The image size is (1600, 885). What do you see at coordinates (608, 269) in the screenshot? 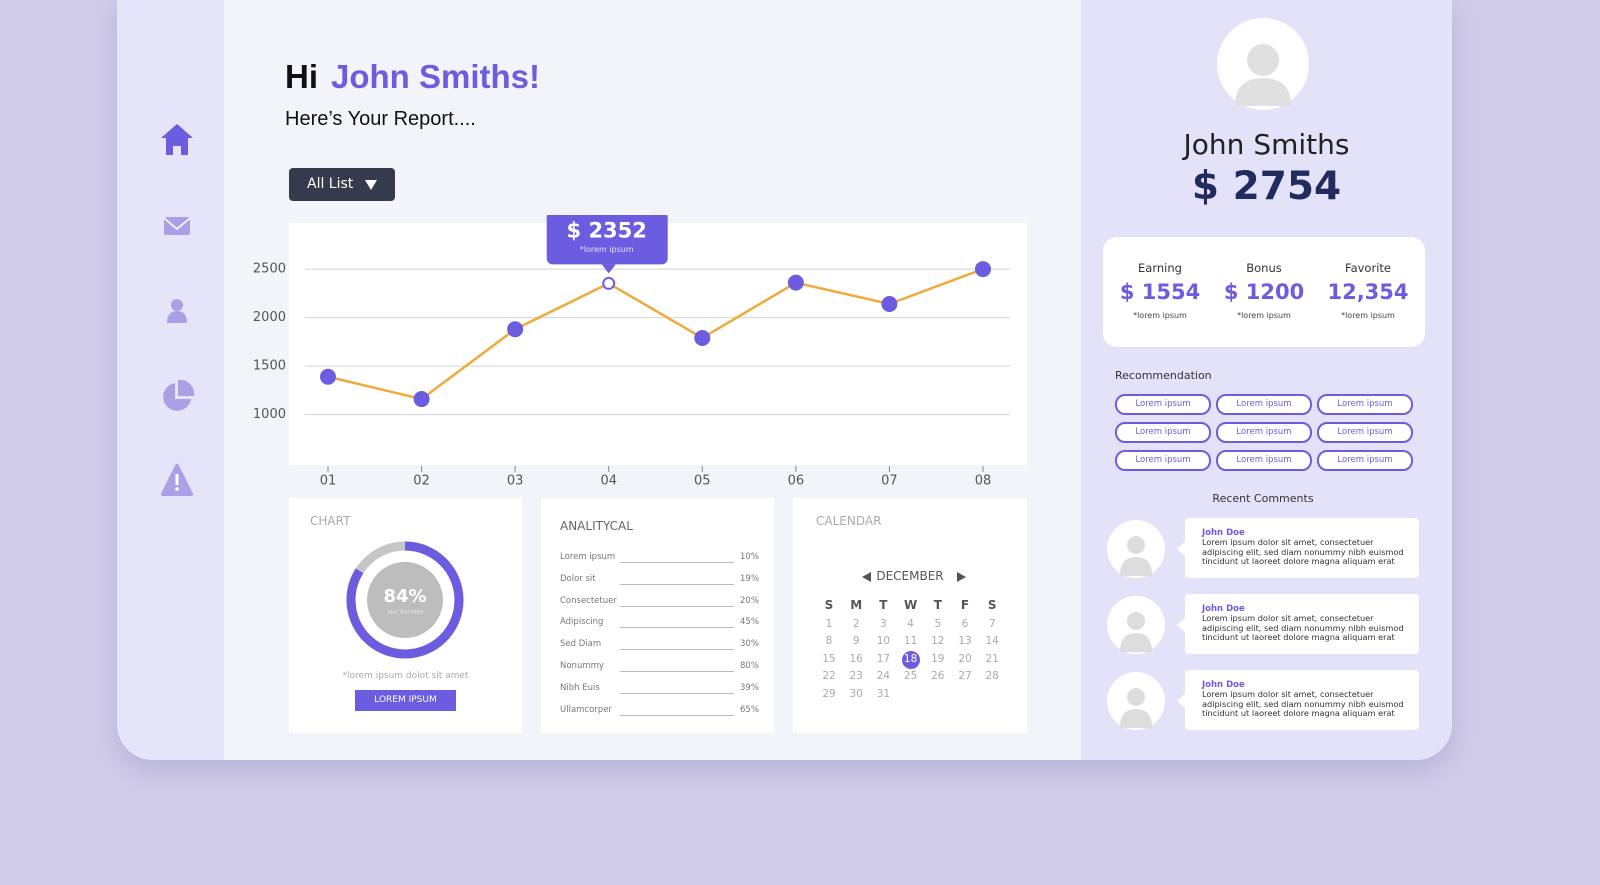
I see `tooltip-pointer` at bounding box center [608, 269].